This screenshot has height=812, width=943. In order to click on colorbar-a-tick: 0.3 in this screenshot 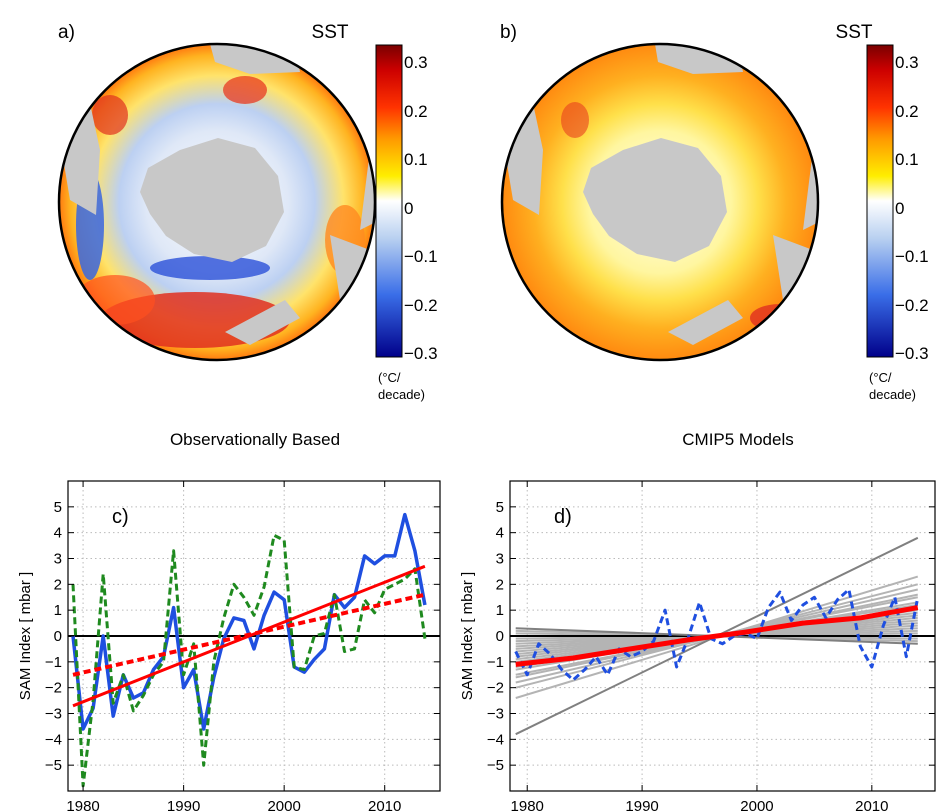, I will do `click(416, 62)`.